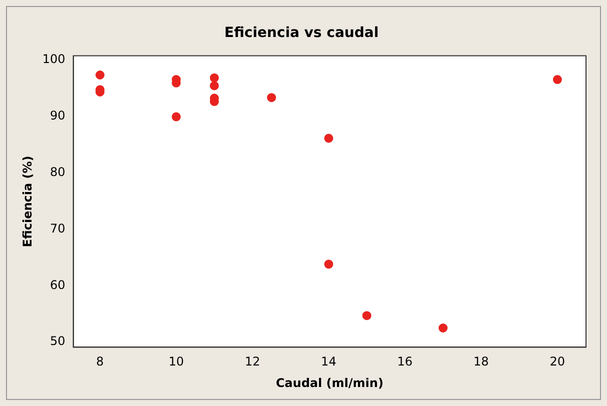 This screenshot has width=607, height=406. I want to click on y-tick-label: 100, so click(54, 59).